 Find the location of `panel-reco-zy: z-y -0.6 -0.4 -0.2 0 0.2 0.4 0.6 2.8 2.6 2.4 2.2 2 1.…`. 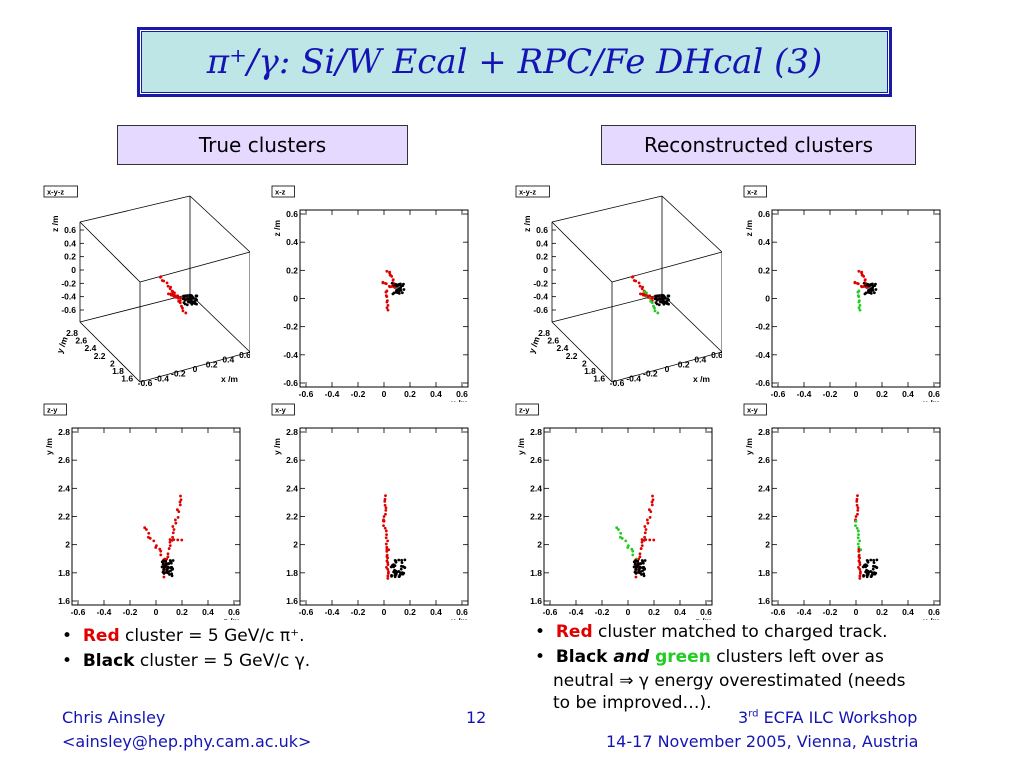

panel-reco-zy: z-y -0.6 -0.4 -0.2 0 0.2 0.4 0.6 2.8 2.6 2.4 2.2 2 1.… is located at coordinates (617, 510).